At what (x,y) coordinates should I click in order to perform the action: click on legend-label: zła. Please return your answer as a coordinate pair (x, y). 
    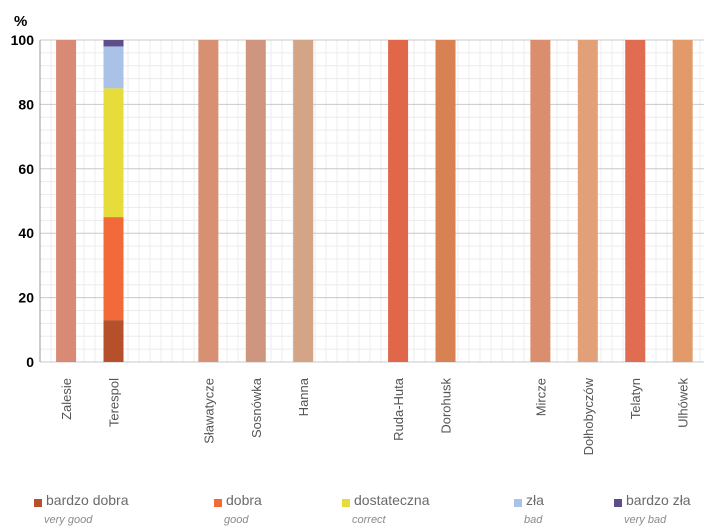
    Looking at the image, I should click on (535, 500).